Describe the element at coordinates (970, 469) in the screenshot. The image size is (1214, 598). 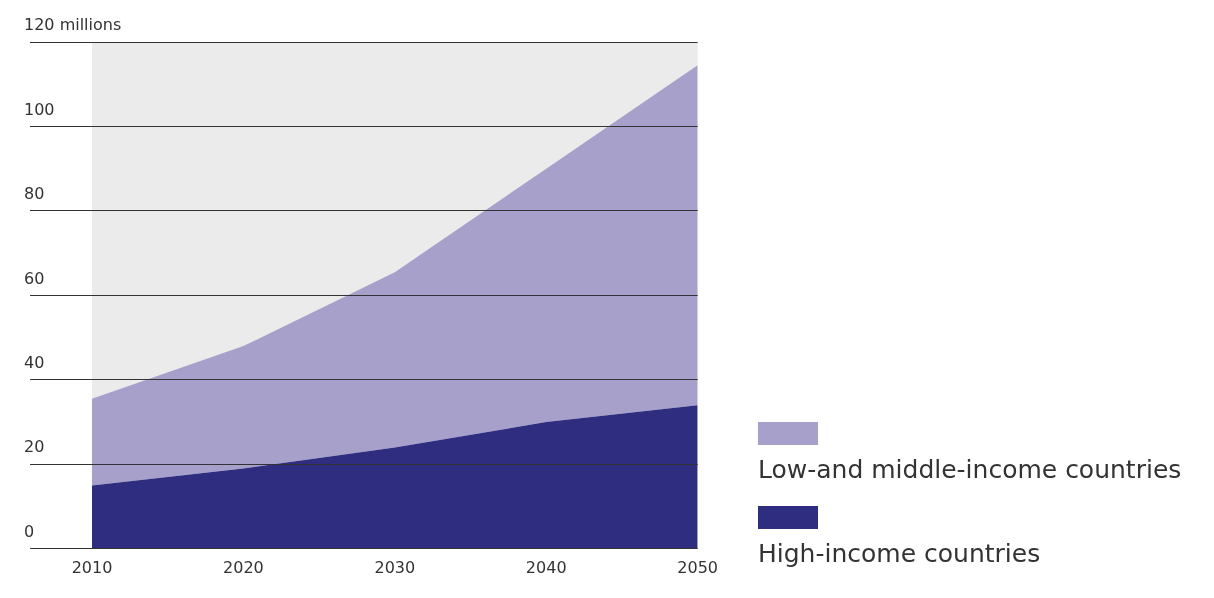
I see `legend-label: Low-and middle-income countries` at that location.